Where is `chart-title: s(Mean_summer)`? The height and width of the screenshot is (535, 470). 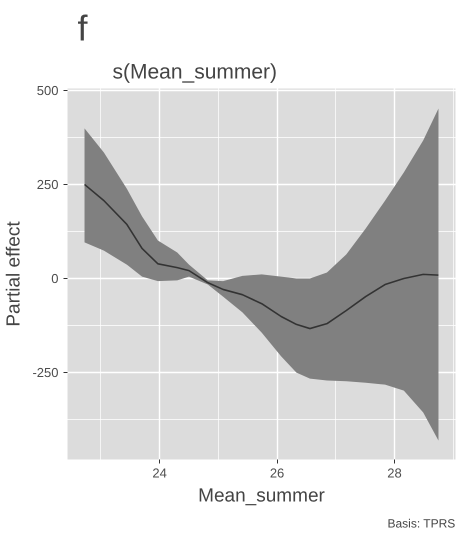
chart-title: s(Mean_summer) is located at coordinates (195, 72).